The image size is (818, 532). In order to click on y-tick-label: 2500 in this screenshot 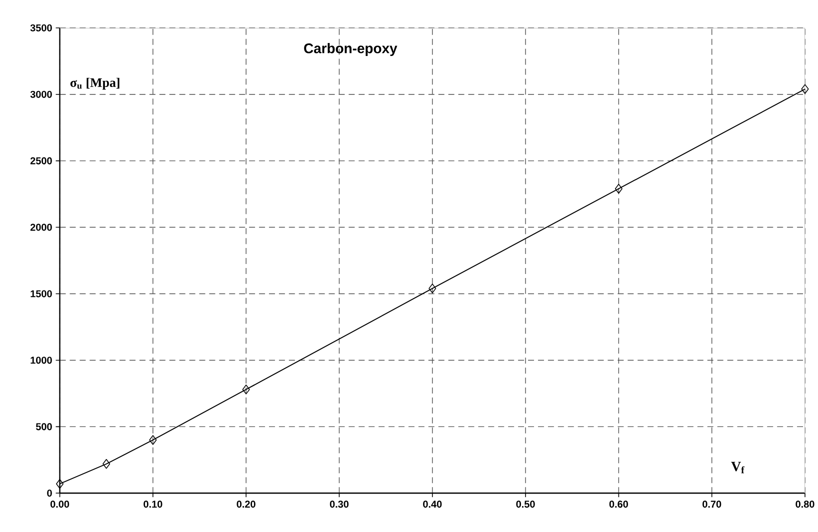, I will do `click(41, 160)`.